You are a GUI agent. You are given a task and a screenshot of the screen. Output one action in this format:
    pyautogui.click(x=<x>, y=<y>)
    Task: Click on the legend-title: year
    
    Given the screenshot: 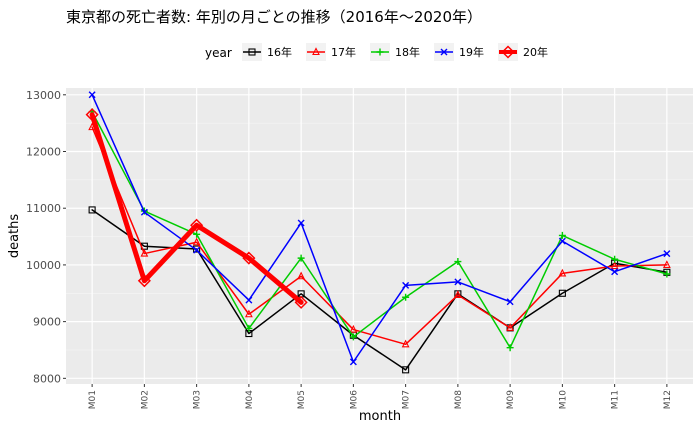 What is the action you would take?
    pyautogui.click(x=218, y=53)
    